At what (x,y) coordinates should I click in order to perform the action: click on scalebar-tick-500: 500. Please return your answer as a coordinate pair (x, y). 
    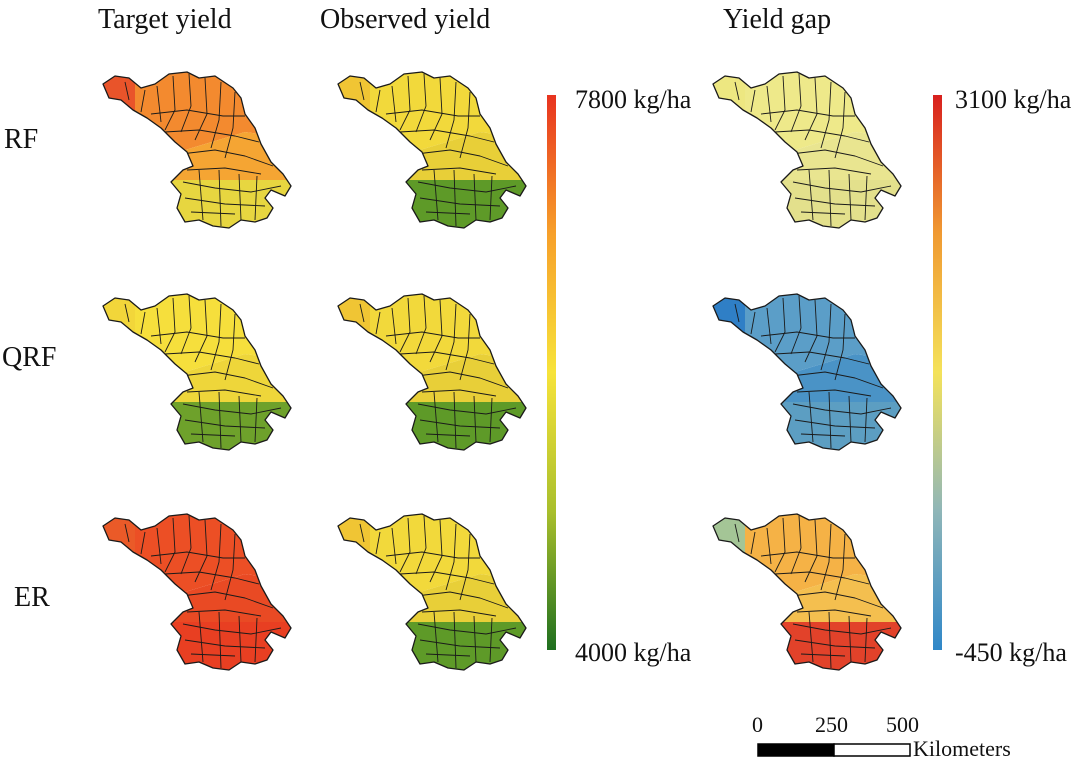
    Looking at the image, I should click on (902, 724).